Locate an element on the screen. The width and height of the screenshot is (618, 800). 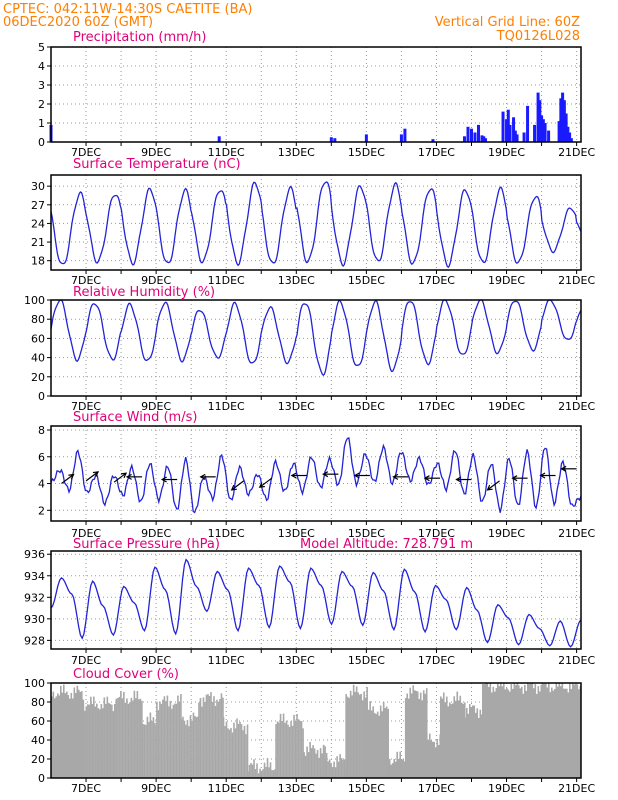
series-line-temp is located at coordinates (316, 224).